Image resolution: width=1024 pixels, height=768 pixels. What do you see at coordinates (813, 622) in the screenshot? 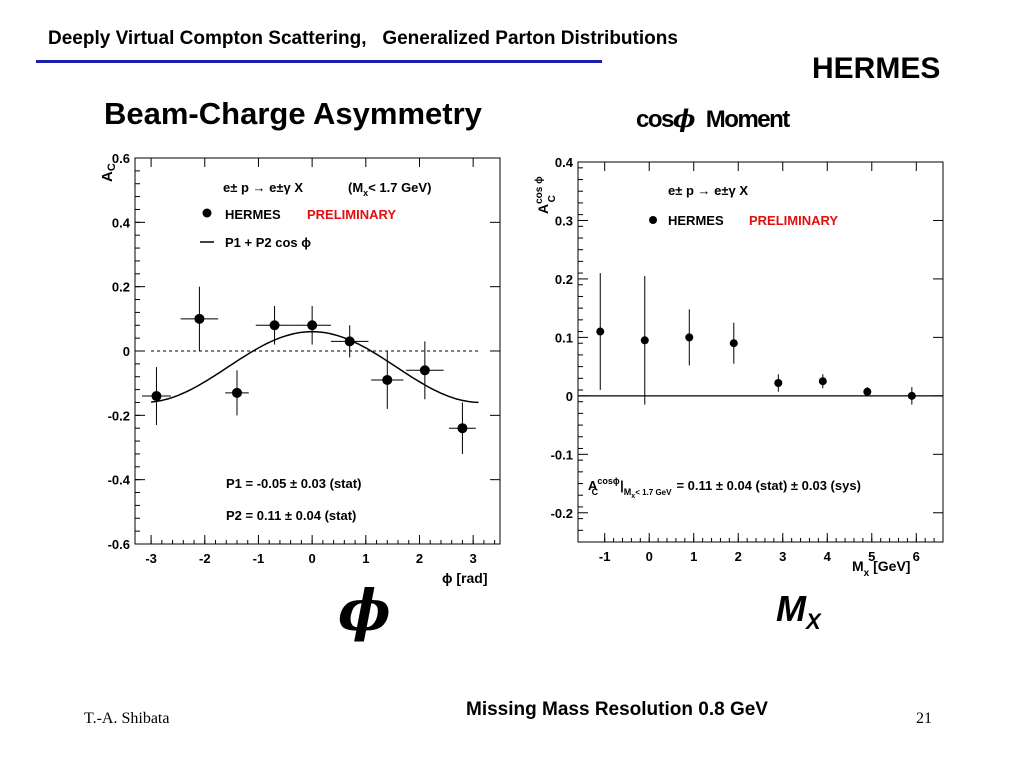
I see `mx-sub: X` at bounding box center [813, 622].